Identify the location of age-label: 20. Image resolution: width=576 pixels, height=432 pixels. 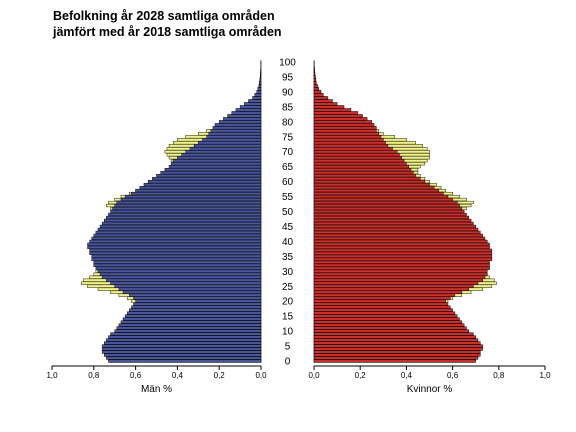
(288, 302).